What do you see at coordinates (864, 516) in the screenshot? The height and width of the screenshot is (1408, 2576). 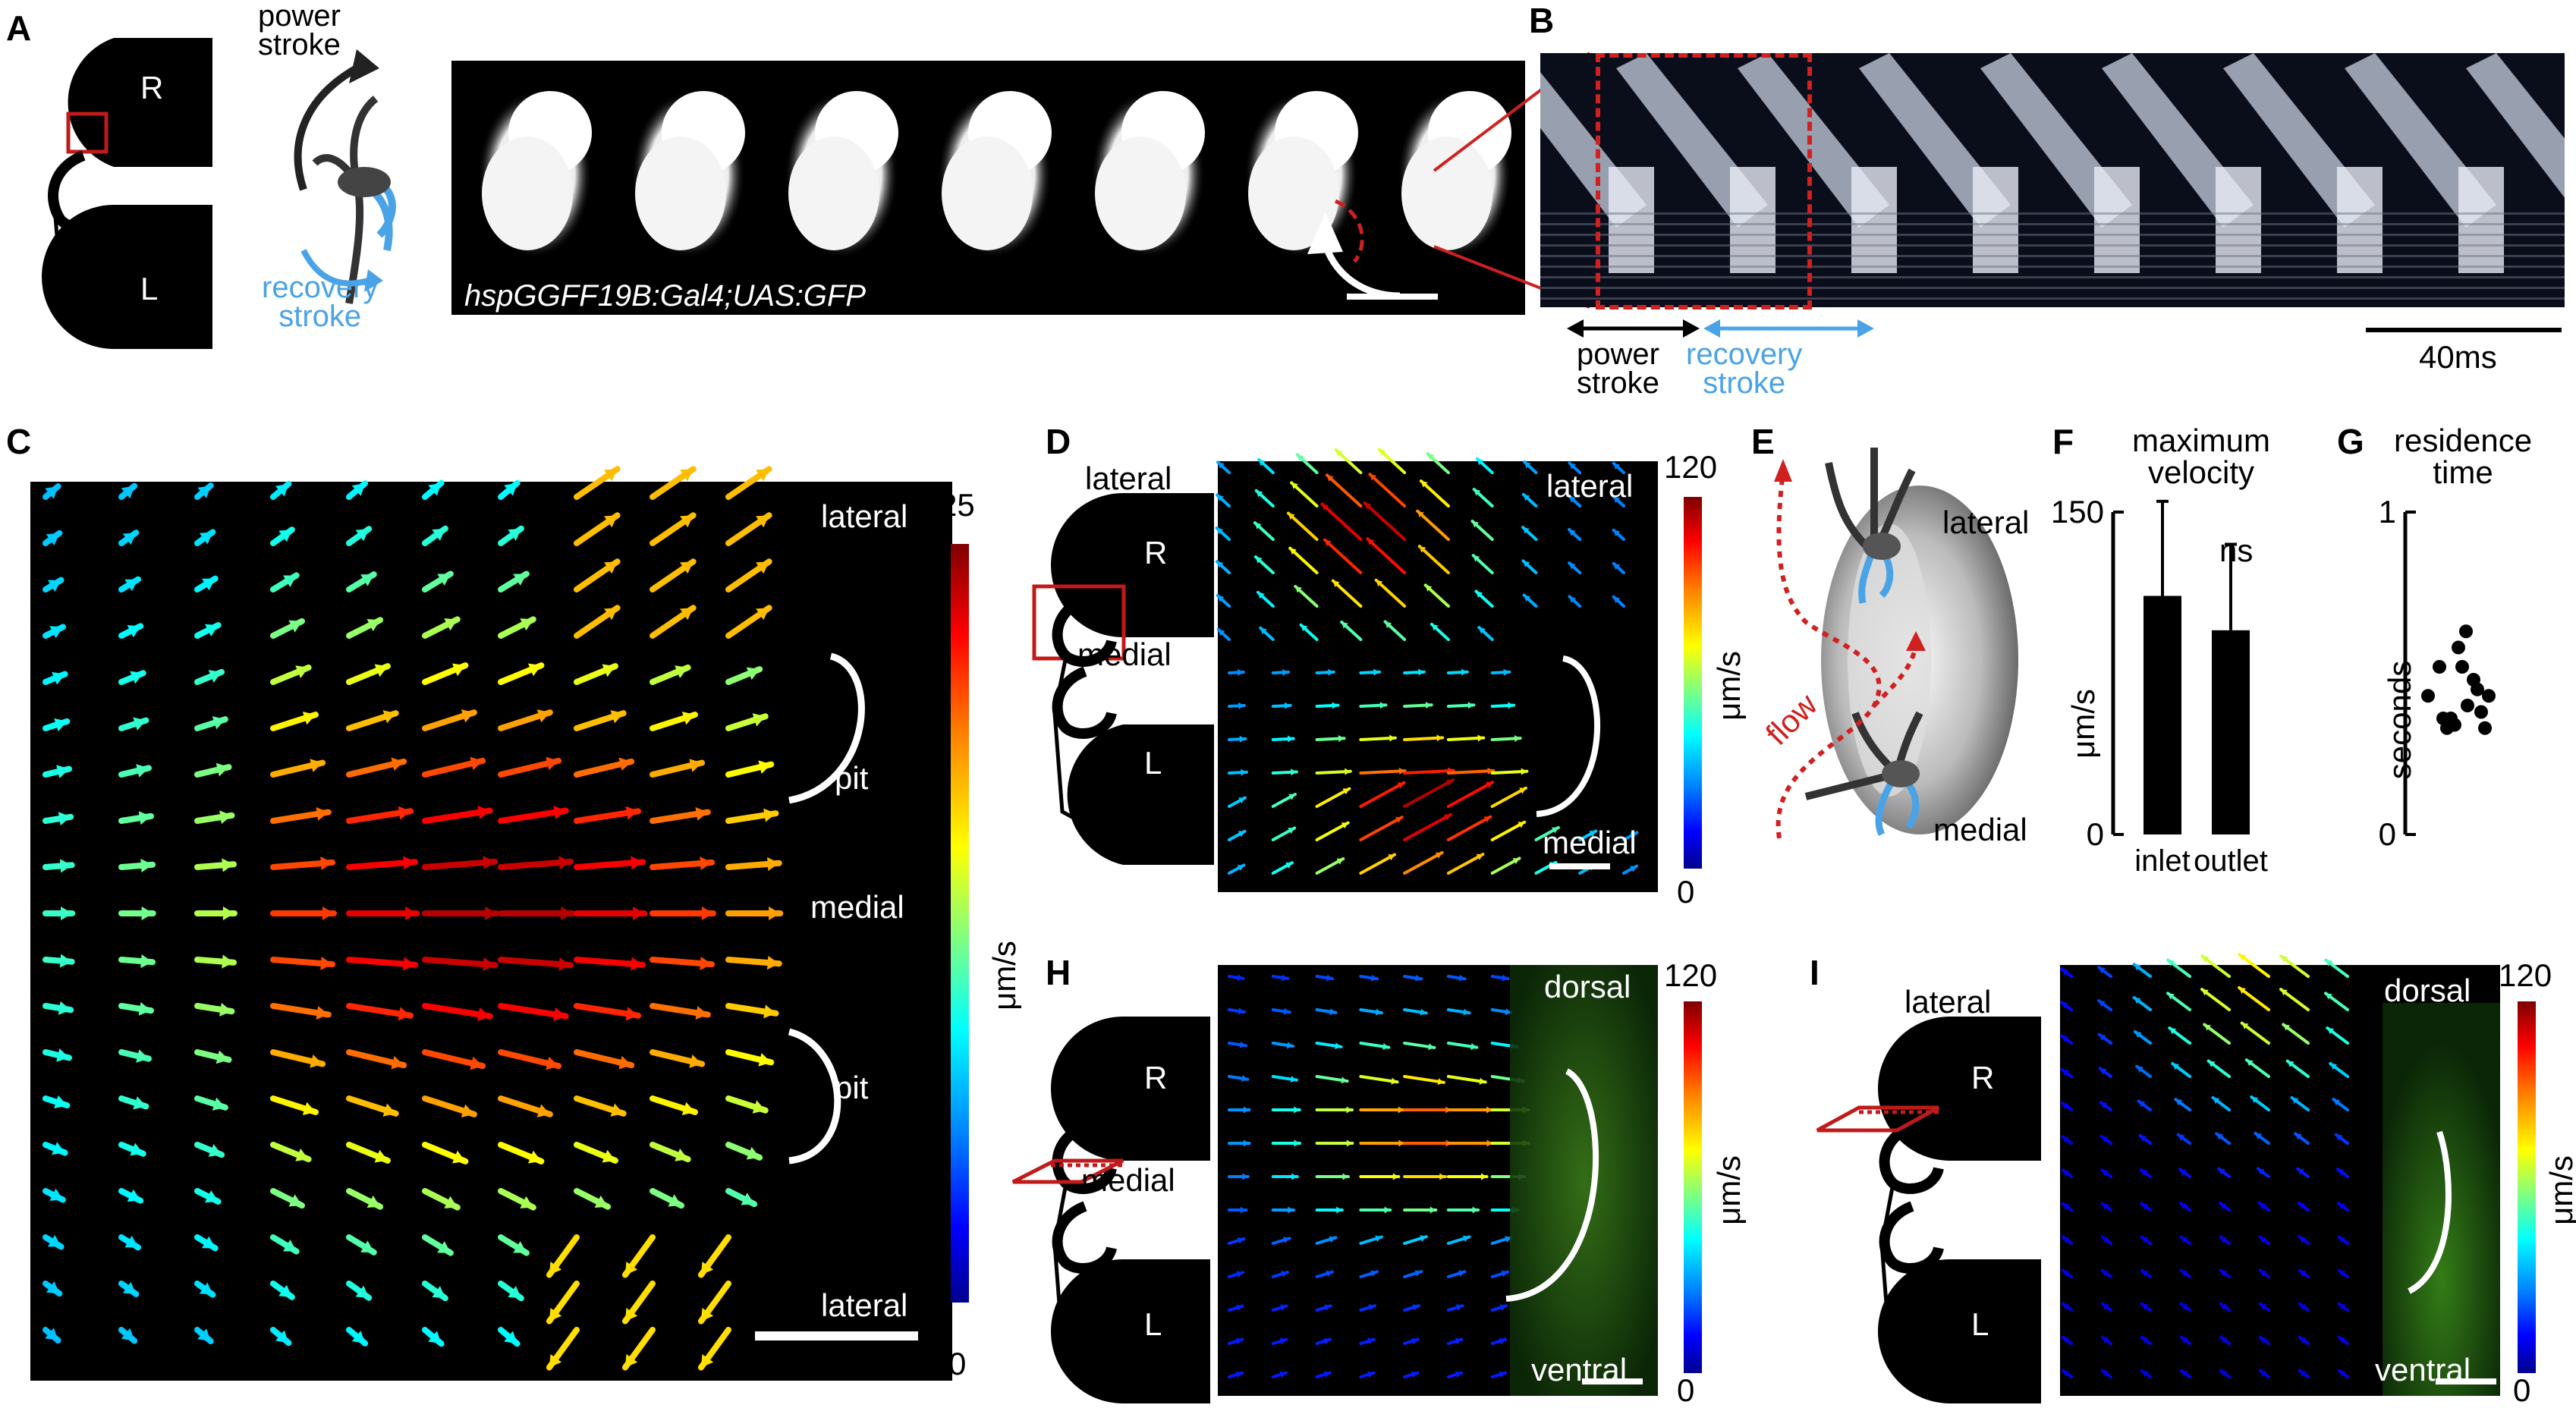 I see `c-top-lateral: lateral` at bounding box center [864, 516].